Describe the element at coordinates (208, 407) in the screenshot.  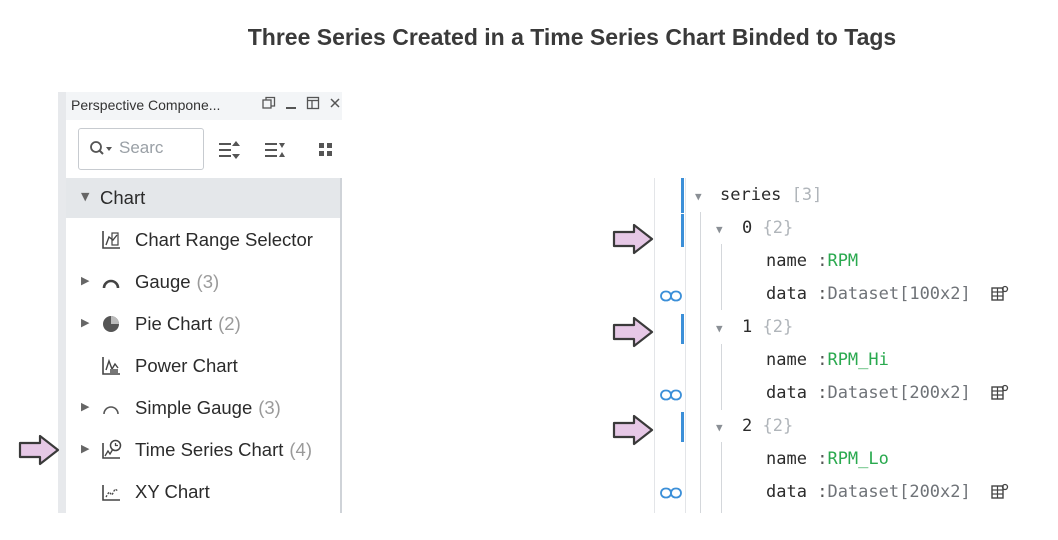
I see `tree-item-label: Simple Gauge (3)` at that location.